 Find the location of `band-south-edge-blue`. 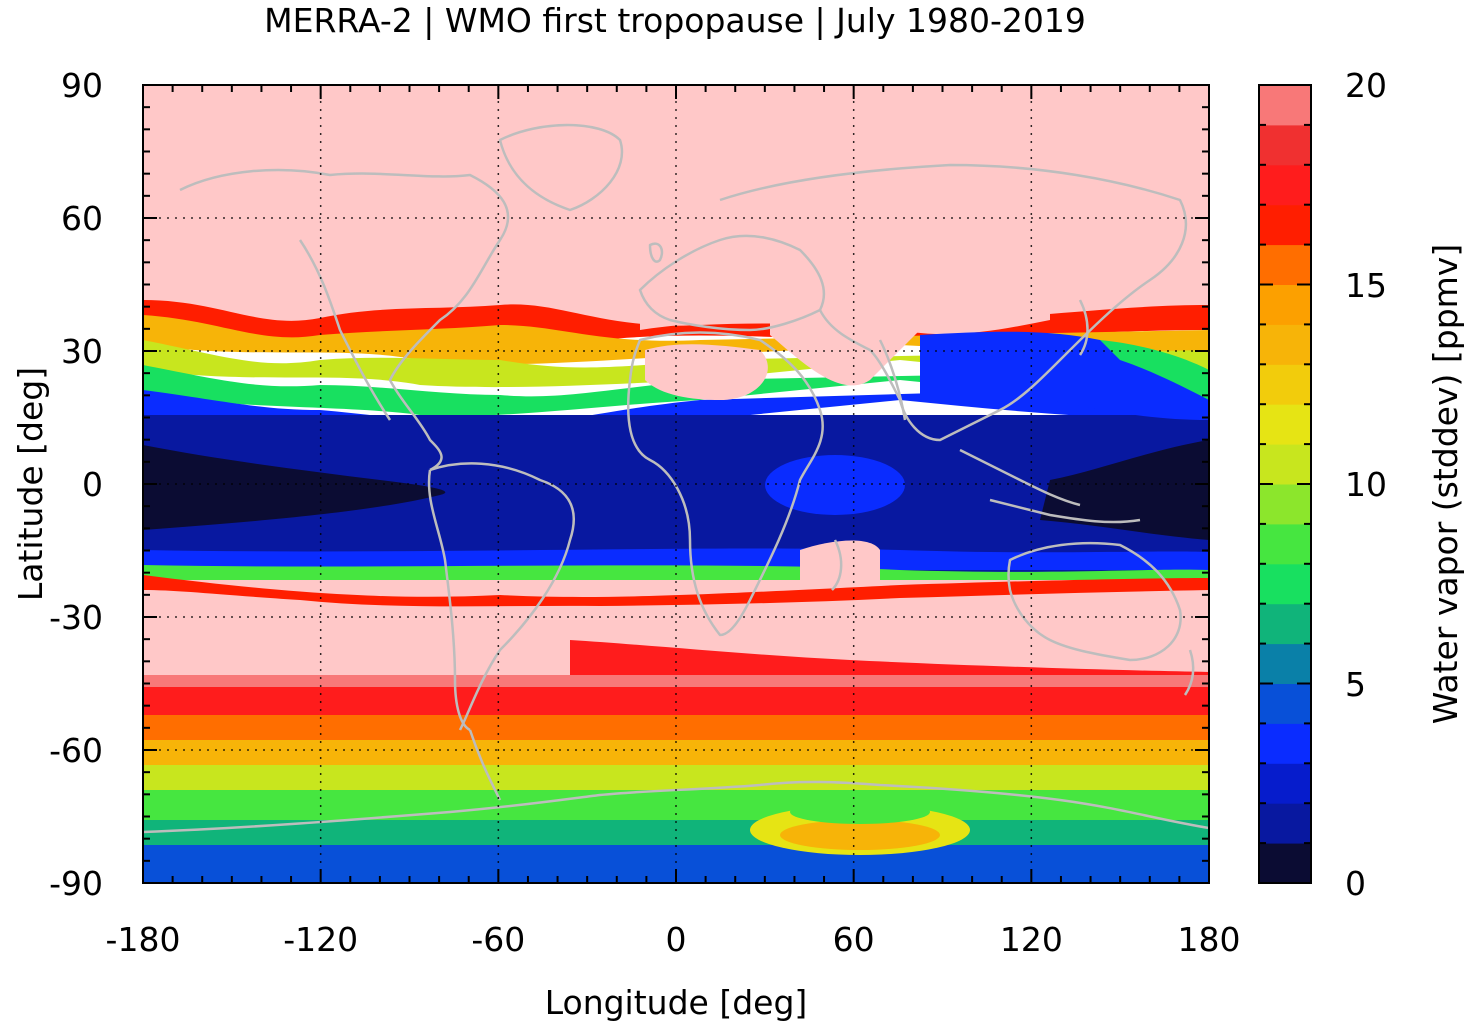

band-south-edge-blue is located at coordinates (676, 559).